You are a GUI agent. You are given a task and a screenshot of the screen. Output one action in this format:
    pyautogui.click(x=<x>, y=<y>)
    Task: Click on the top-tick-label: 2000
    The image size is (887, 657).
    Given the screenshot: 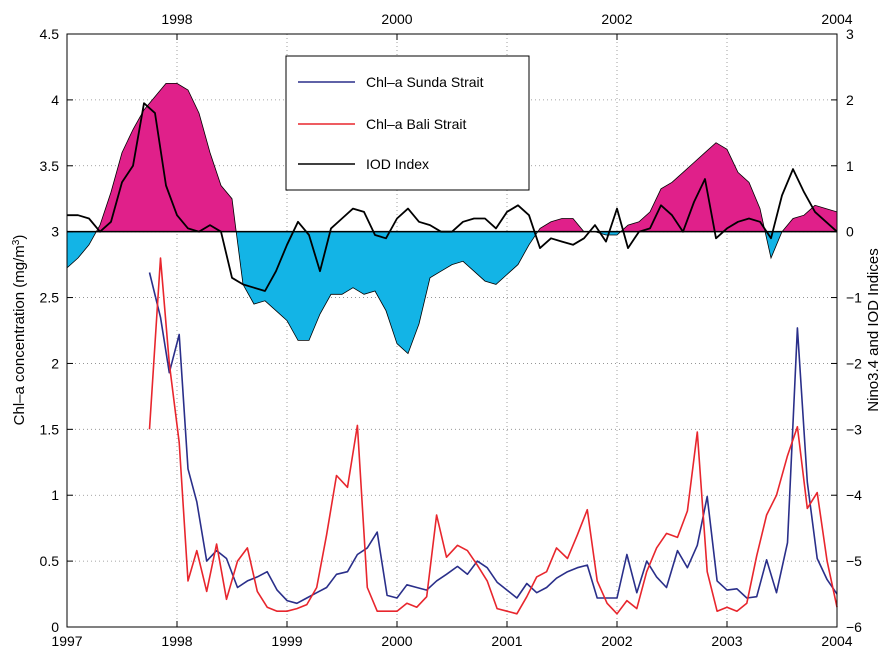 What is the action you would take?
    pyautogui.click(x=396, y=19)
    